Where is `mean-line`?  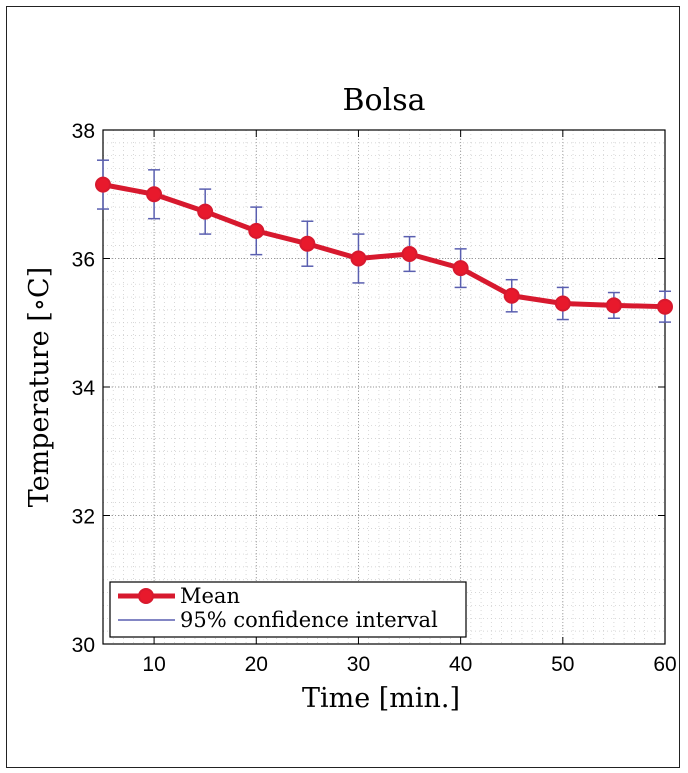
mean-line is located at coordinates (384, 246).